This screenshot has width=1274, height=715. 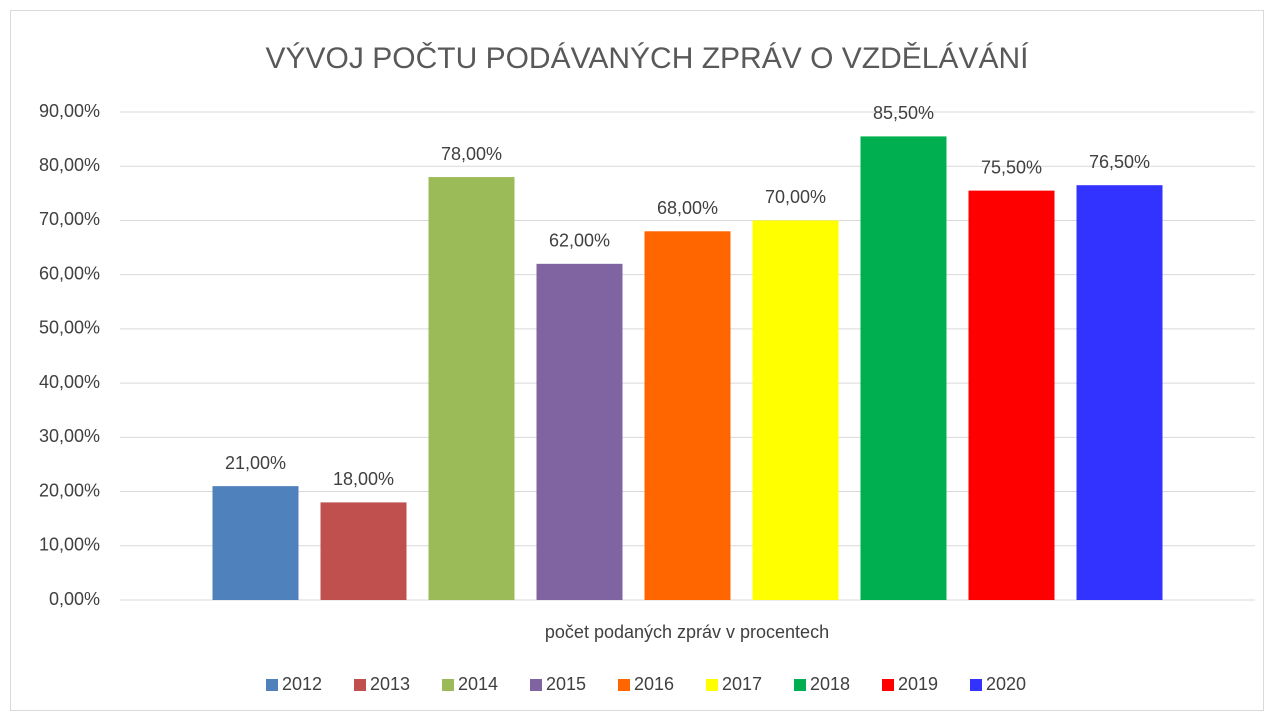 I want to click on data-label: 76,50%, so click(x=1119, y=162).